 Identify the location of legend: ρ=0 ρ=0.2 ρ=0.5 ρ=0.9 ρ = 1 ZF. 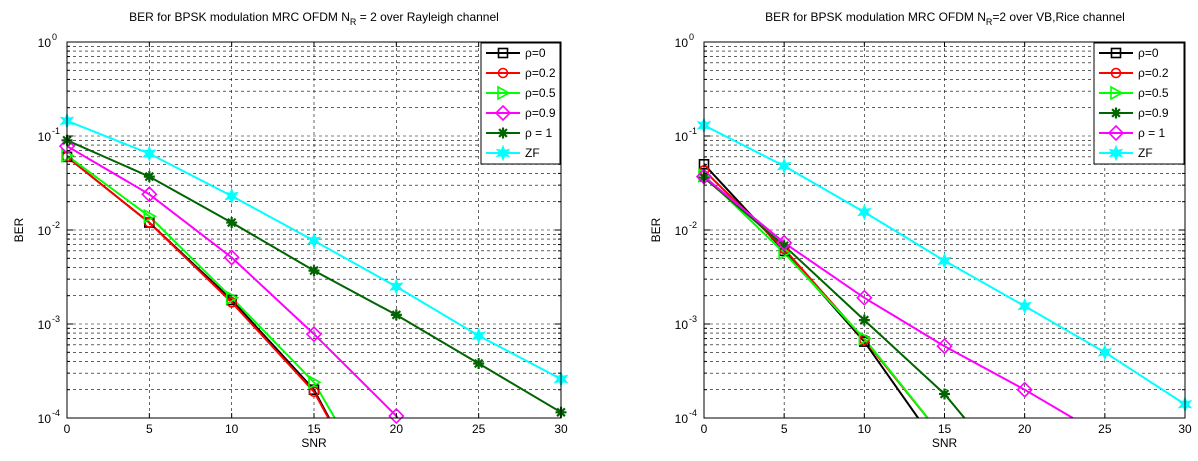
(520, 103).